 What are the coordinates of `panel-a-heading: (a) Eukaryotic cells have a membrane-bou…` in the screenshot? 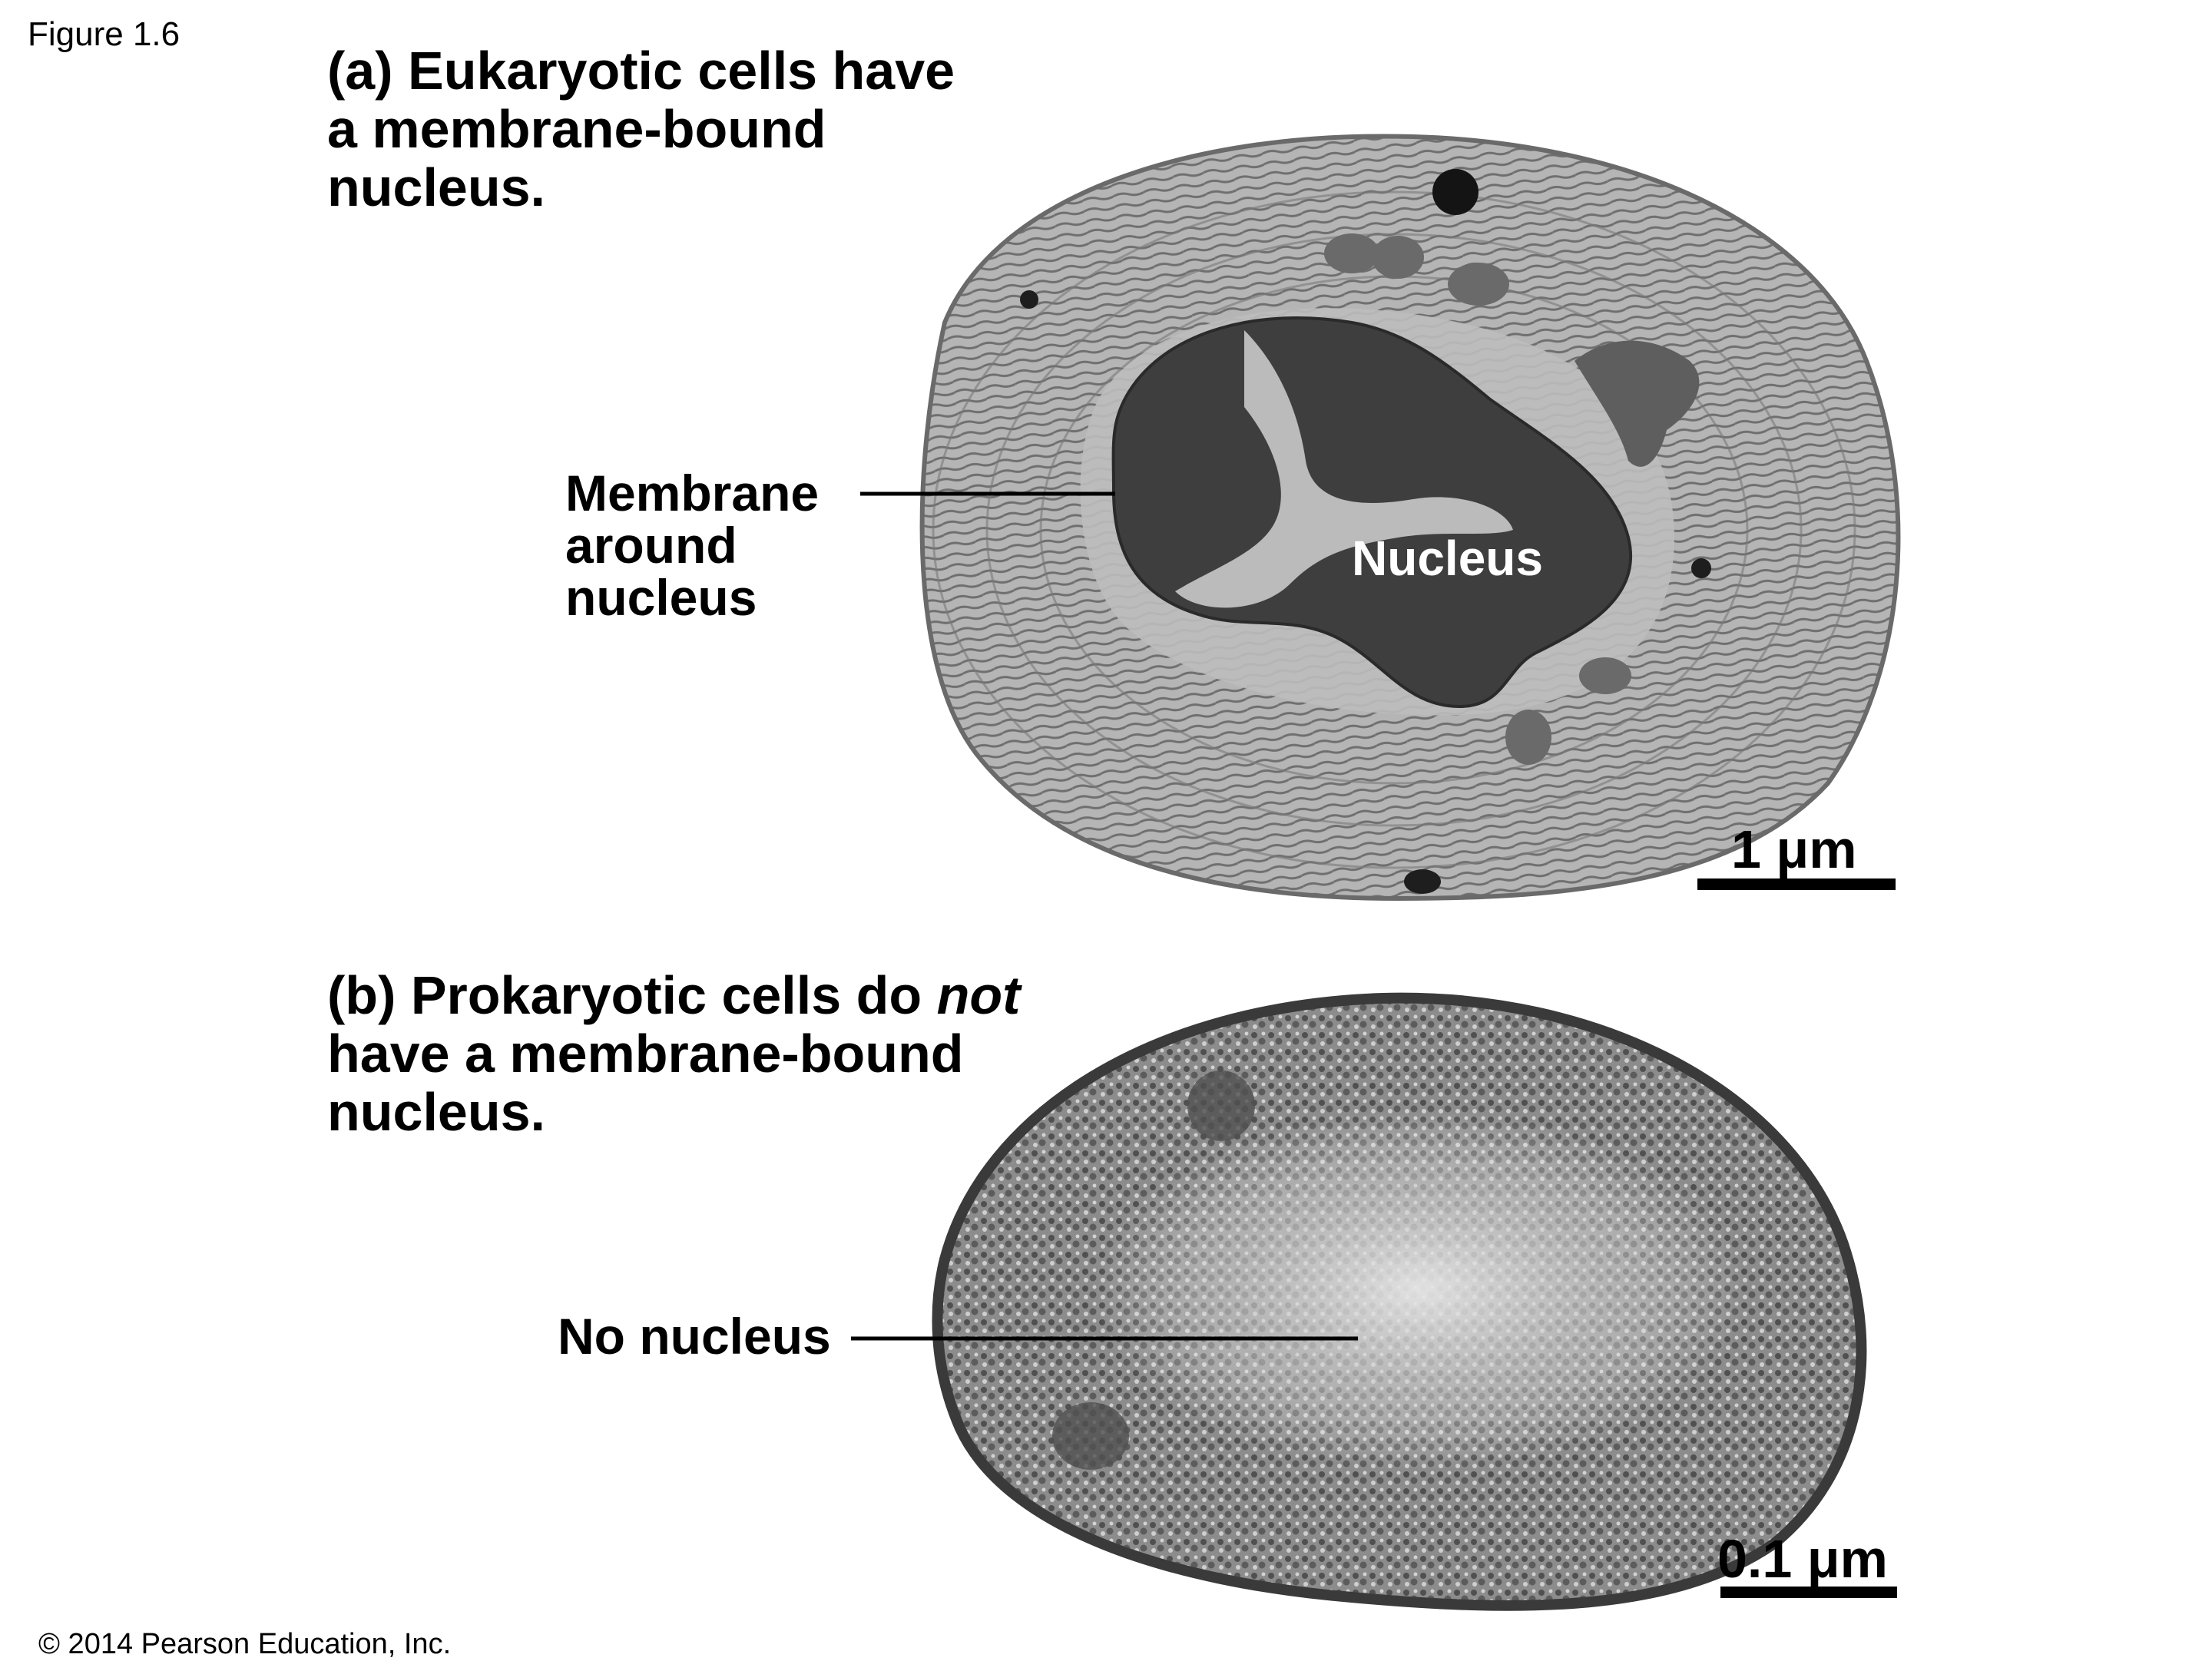 It's located at (641, 129).